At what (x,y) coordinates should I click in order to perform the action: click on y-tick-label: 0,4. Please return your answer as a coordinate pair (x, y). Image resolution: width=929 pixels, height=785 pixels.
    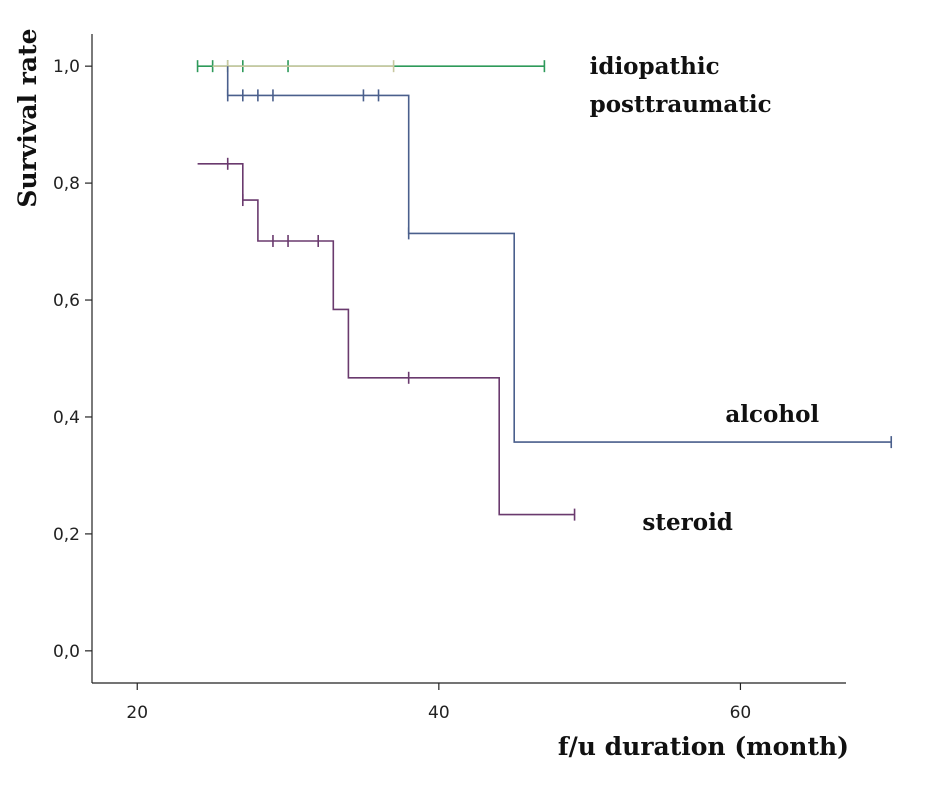
    Looking at the image, I should click on (66, 418).